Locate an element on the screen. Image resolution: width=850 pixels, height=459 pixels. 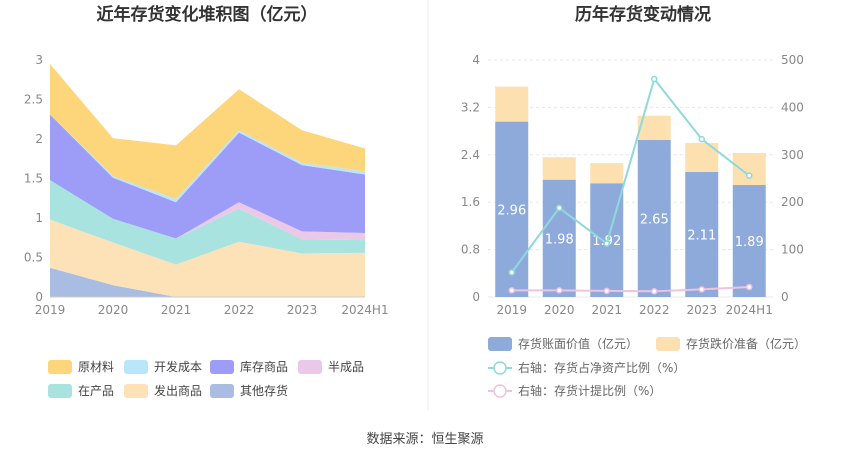
bar-data-label: 2.11 is located at coordinates (701, 235).